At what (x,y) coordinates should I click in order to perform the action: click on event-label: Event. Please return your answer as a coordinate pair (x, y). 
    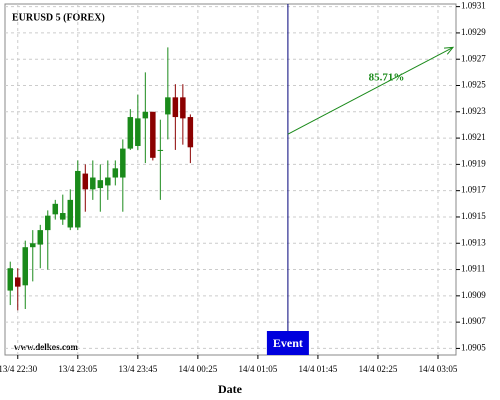
    Looking at the image, I should click on (288, 343).